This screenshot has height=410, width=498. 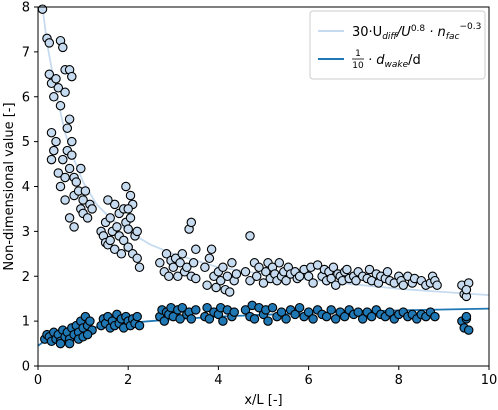 What do you see at coordinates (358, 66) in the screenshot?
I see `legend-fraction-denominator: 10` at bounding box center [358, 66].